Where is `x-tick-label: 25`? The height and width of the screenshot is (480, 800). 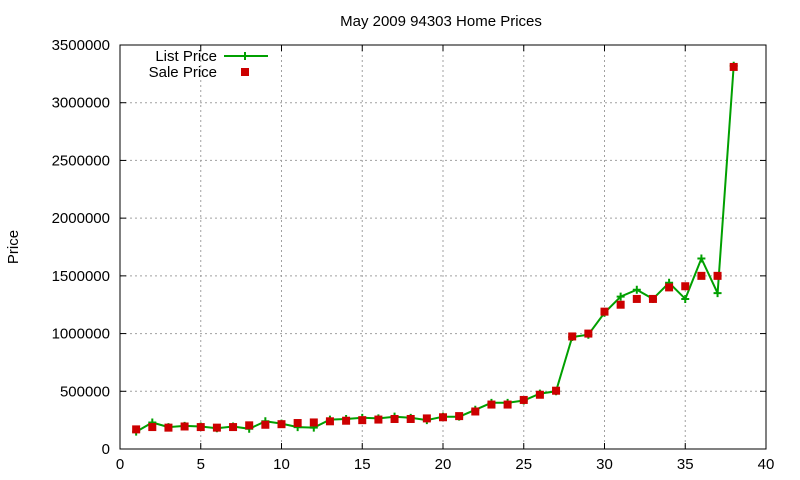 x-tick-label: 25 is located at coordinates (523, 464).